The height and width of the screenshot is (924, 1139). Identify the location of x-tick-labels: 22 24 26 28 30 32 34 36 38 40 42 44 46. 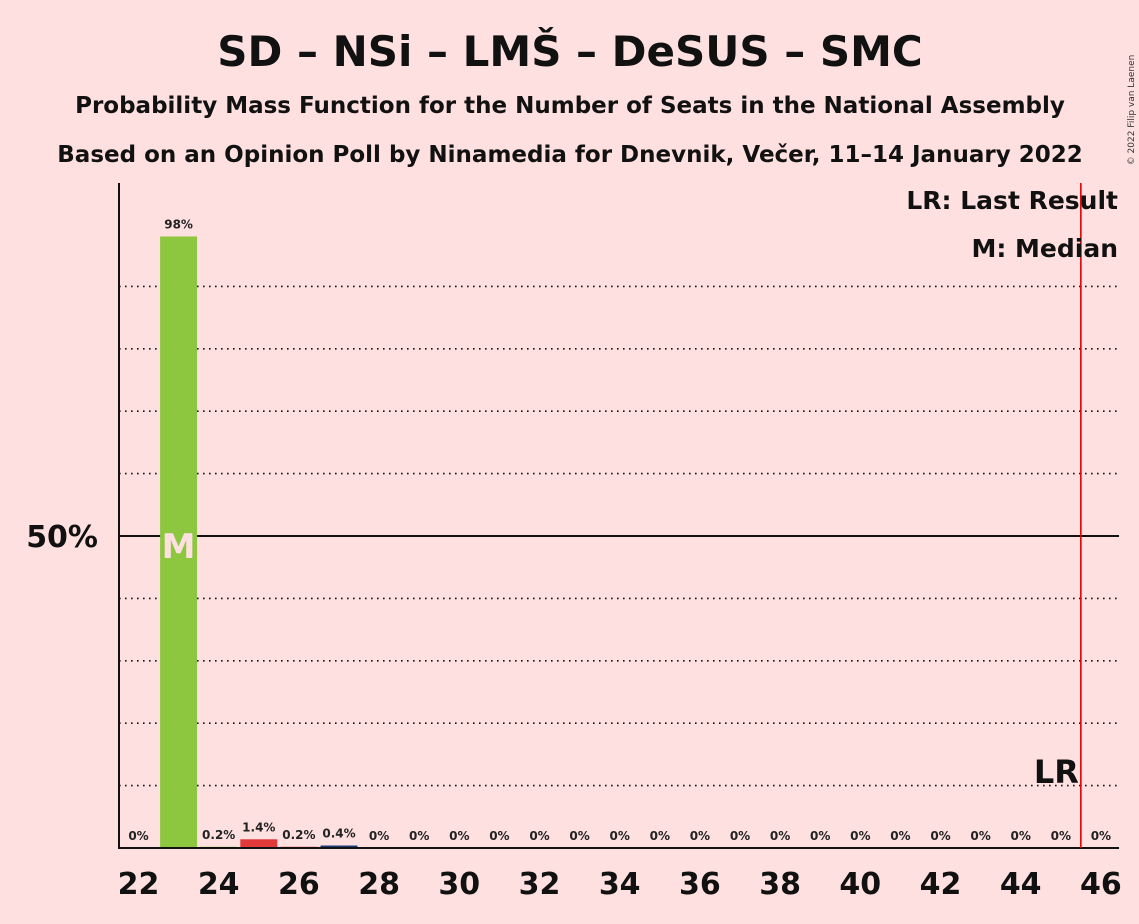
(620, 884).